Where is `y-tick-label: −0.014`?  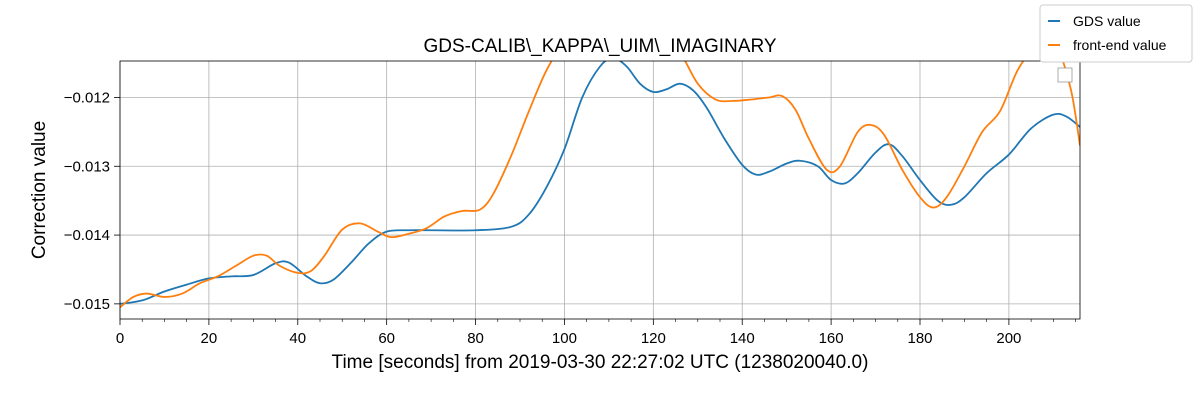 y-tick-label: −0.014 is located at coordinates (87, 235).